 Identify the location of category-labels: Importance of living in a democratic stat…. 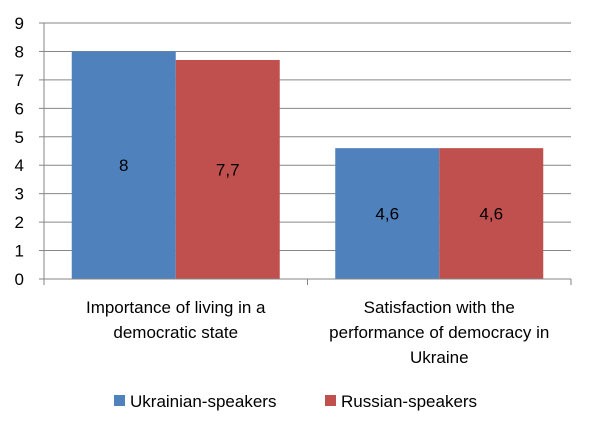
(317, 332).